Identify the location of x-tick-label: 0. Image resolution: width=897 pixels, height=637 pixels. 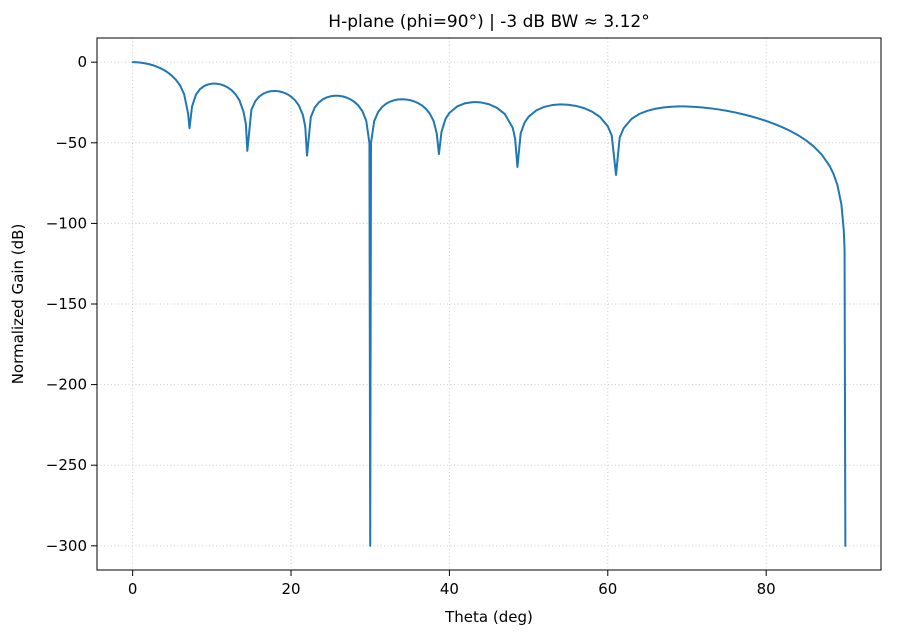
(133, 589).